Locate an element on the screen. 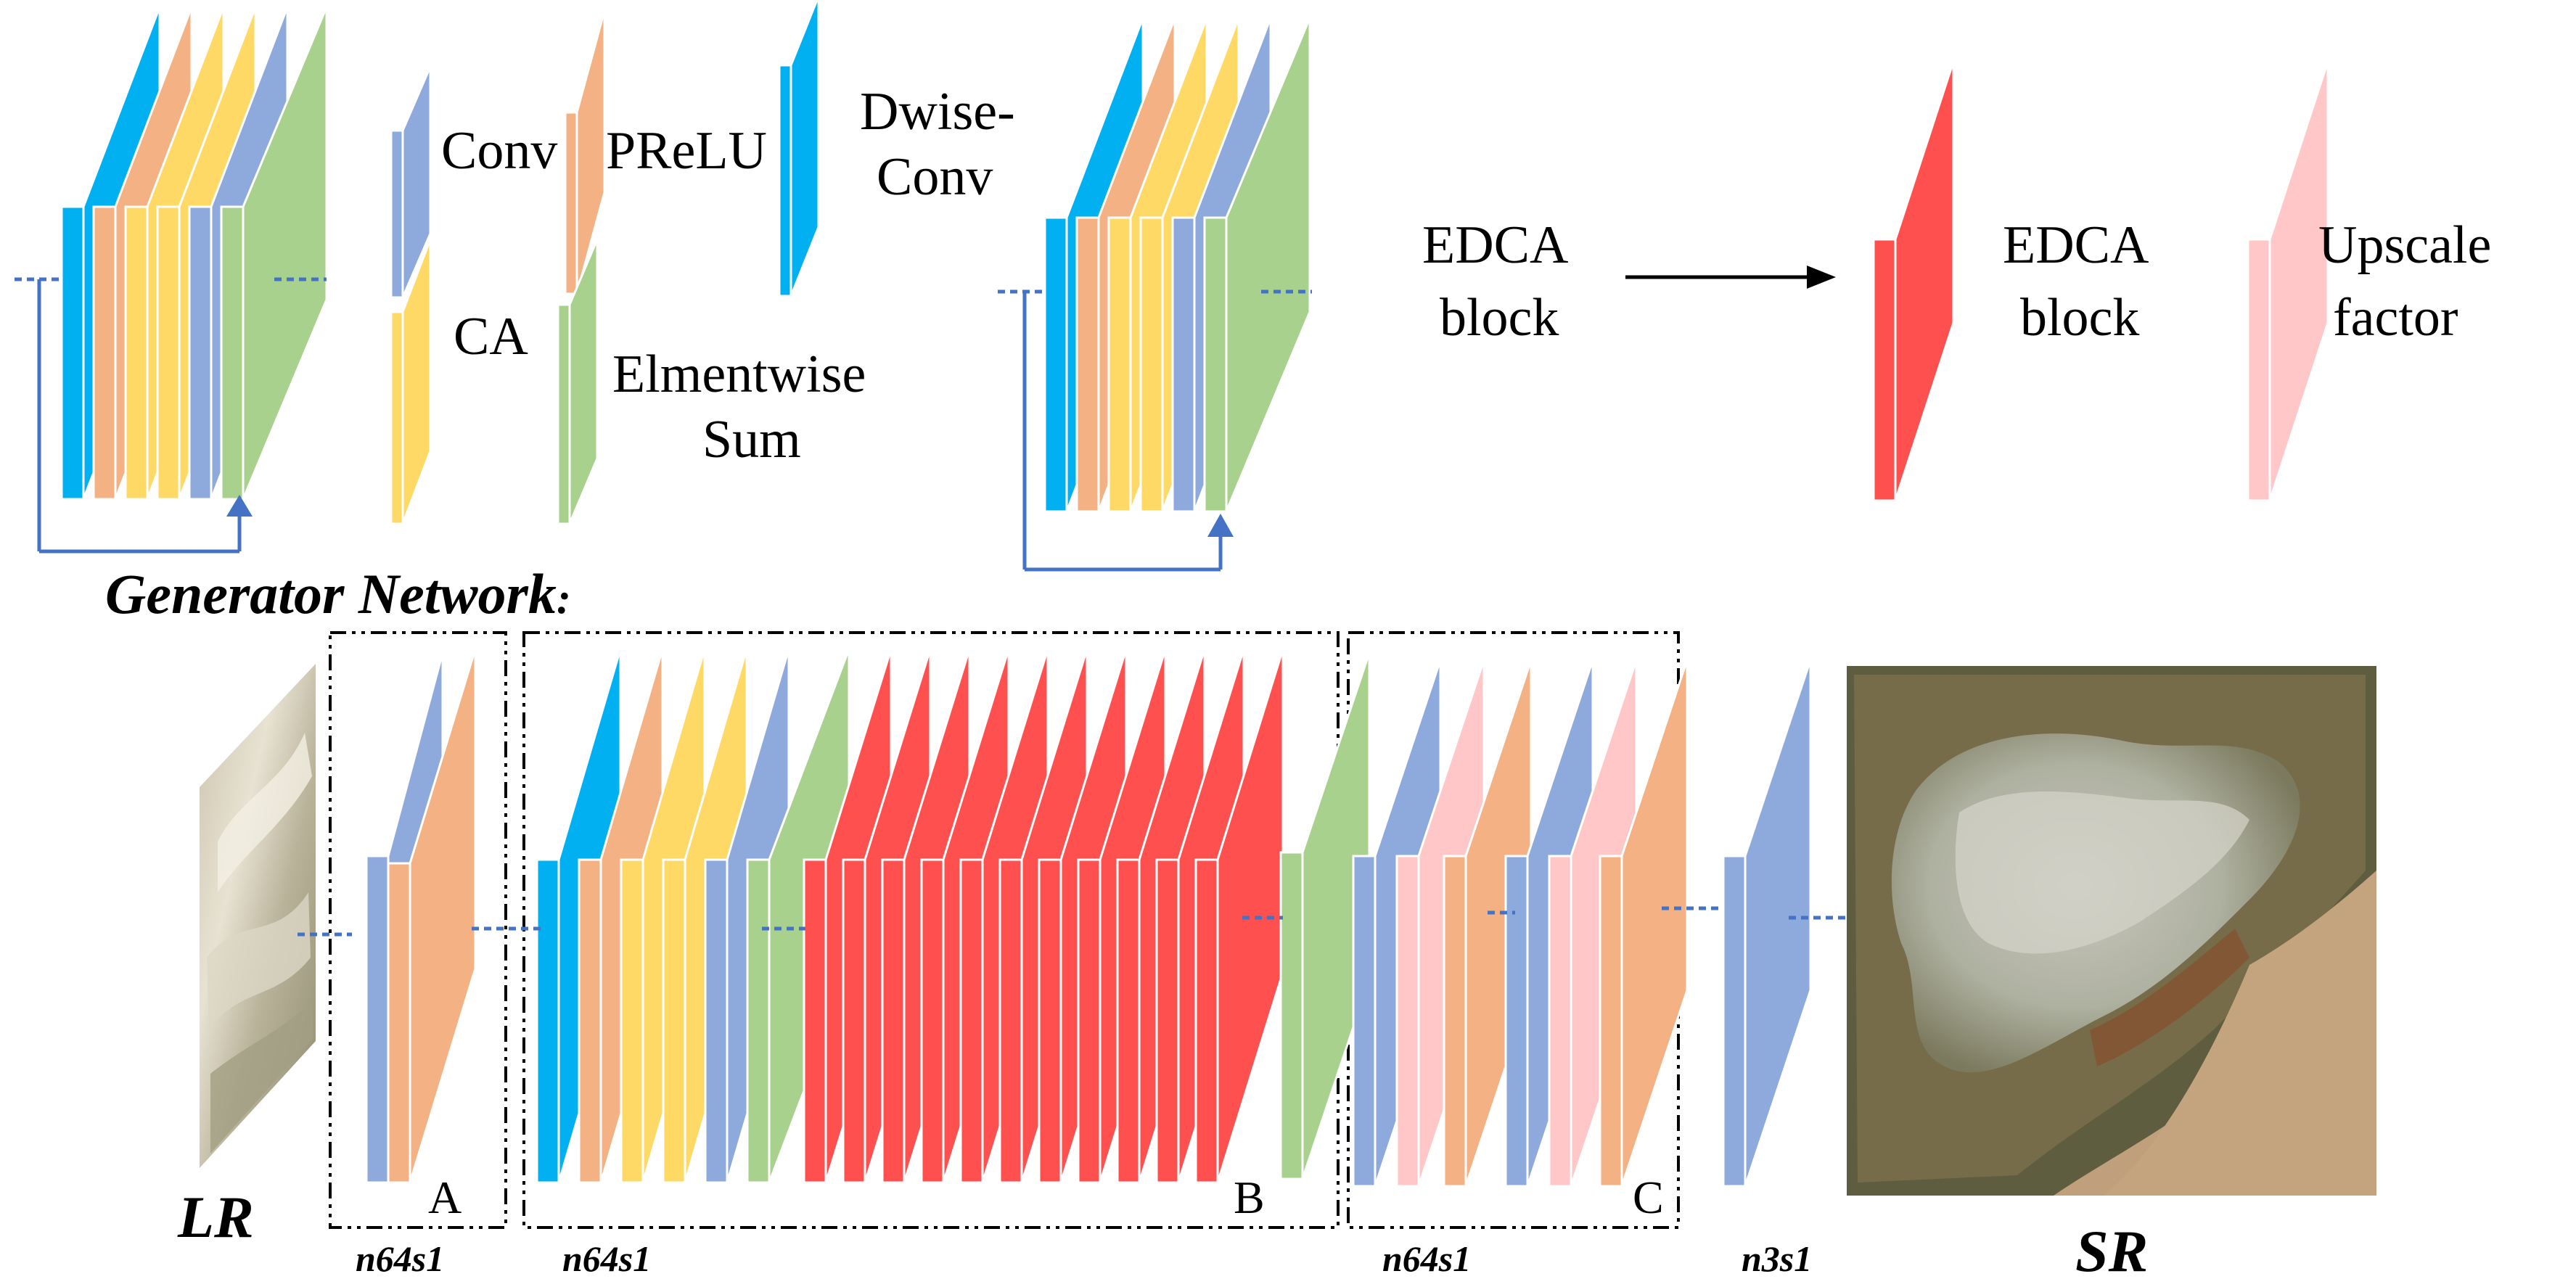 This screenshot has height=1279, width=2576. upscale-label-2: factor is located at coordinates (2395, 317).